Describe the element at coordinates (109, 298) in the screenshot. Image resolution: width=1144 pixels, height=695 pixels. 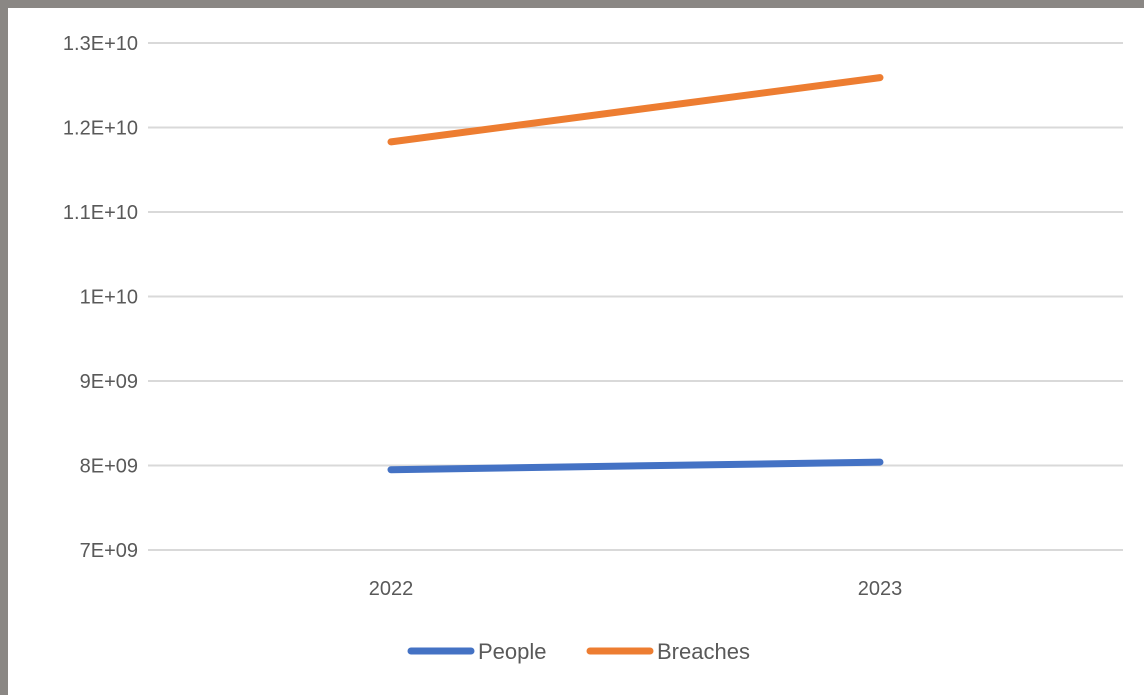
I see `y-tick-label: 1E+10` at that location.